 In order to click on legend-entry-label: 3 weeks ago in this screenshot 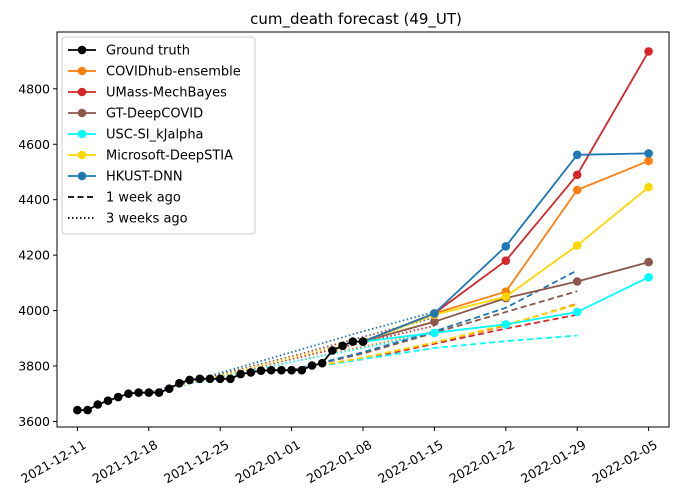, I will do `click(147, 219)`.